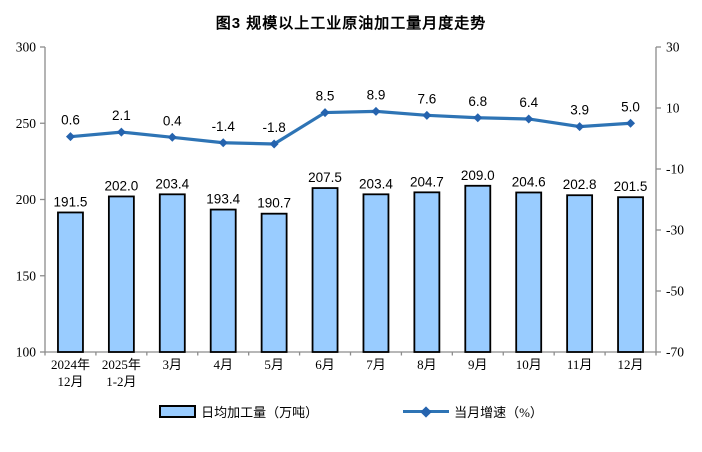 This screenshot has height=452, width=702. What do you see at coordinates (178, 411) in the screenshot?
I see `bar-series-swatch-icon` at bounding box center [178, 411].